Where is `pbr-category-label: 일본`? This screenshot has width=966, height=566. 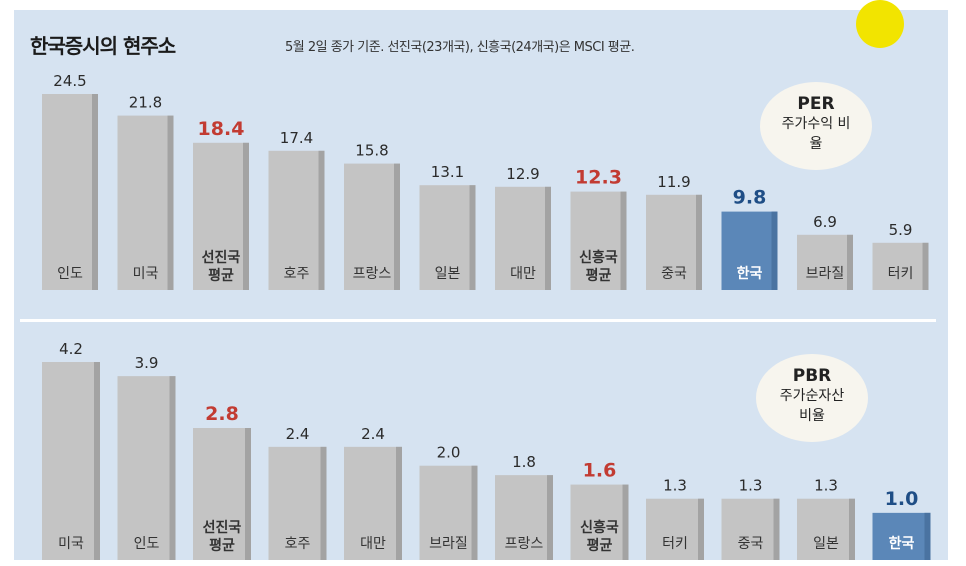
pbr-category-label: 일본 is located at coordinates (826, 544).